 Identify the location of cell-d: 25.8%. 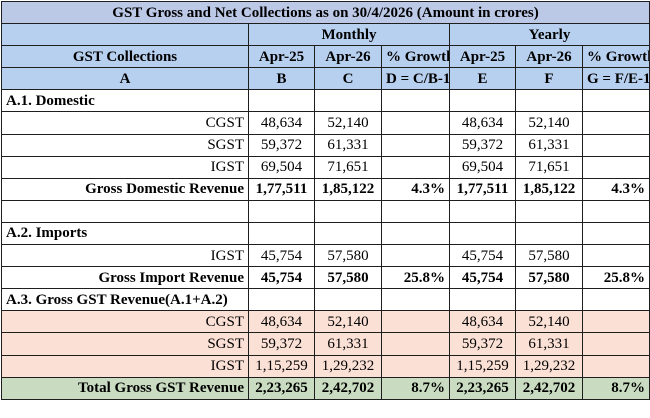
(415, 278).